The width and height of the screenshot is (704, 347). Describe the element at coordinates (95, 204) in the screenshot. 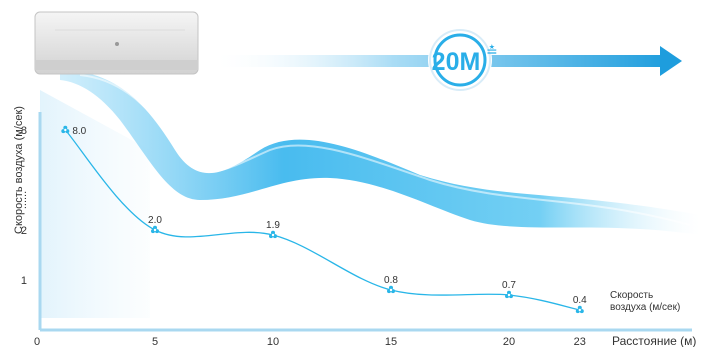

I see `flow-shadow-panel` at that location.